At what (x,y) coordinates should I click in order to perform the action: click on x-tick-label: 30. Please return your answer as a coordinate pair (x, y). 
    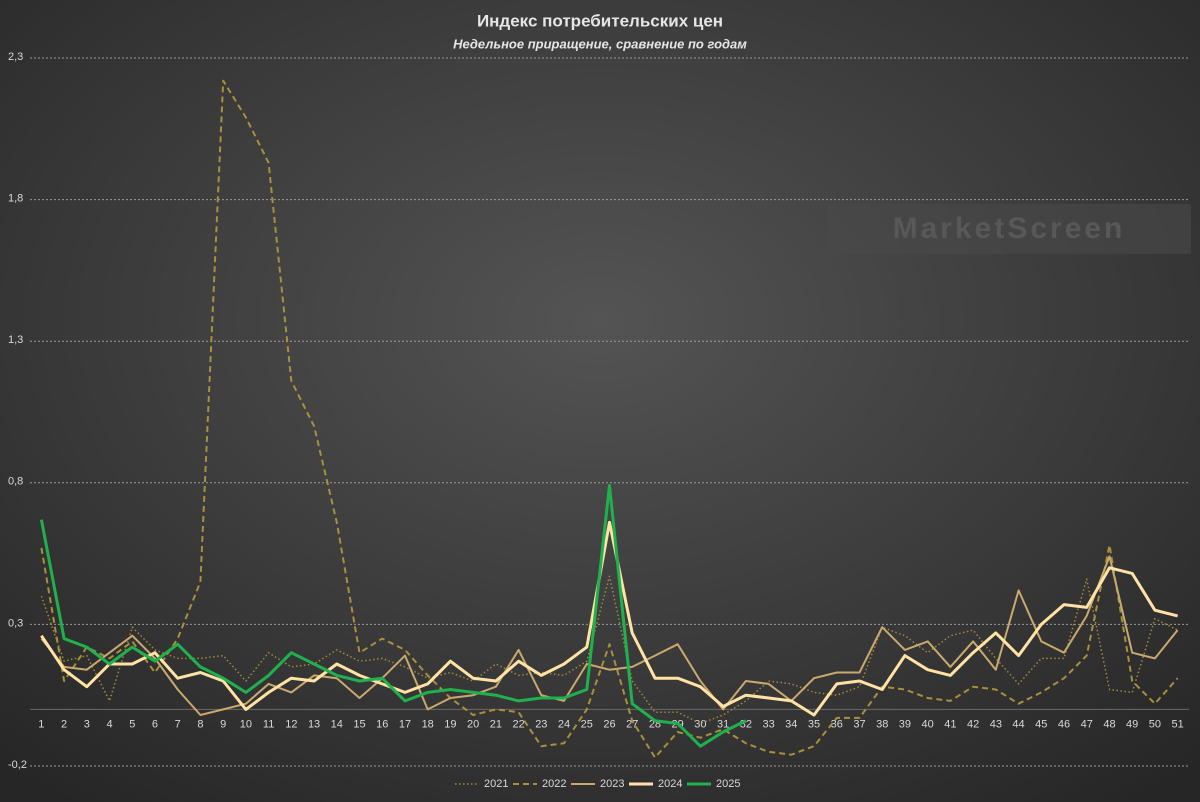
    Looking at the image, I should click on (700, 724).